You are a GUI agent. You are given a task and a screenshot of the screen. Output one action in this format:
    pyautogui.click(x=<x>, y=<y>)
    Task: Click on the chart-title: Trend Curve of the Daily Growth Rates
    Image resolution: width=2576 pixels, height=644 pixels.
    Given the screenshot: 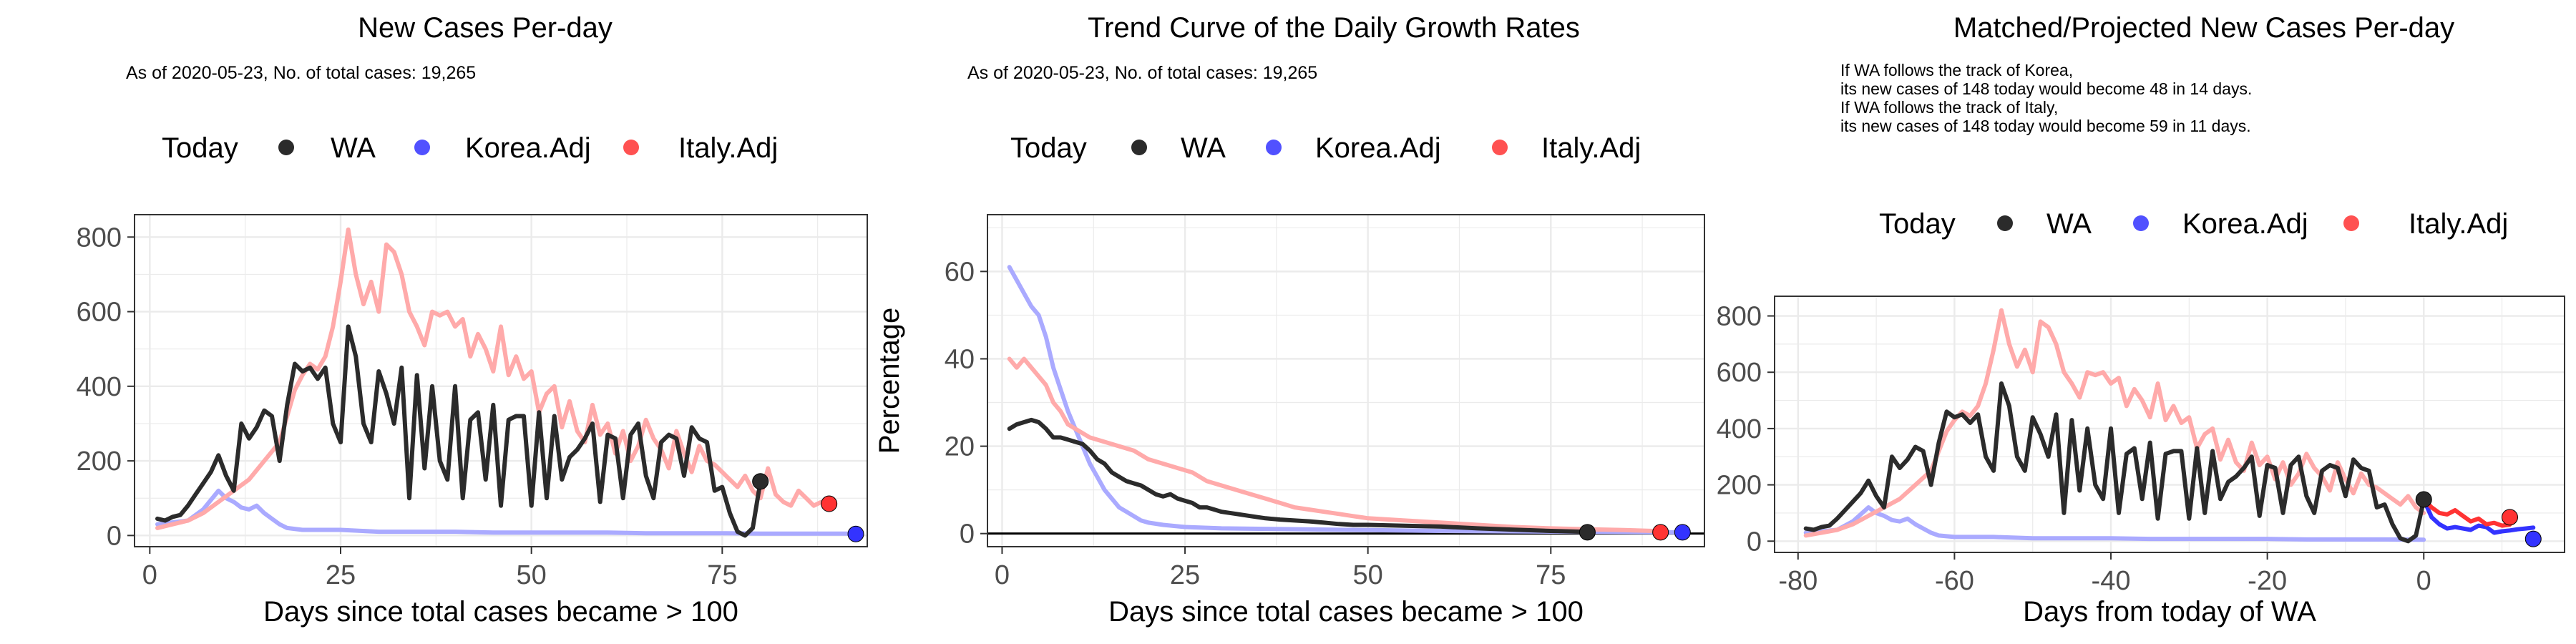 What is the action you would take?
    pyautogui.click(x=1334, y=28)
    